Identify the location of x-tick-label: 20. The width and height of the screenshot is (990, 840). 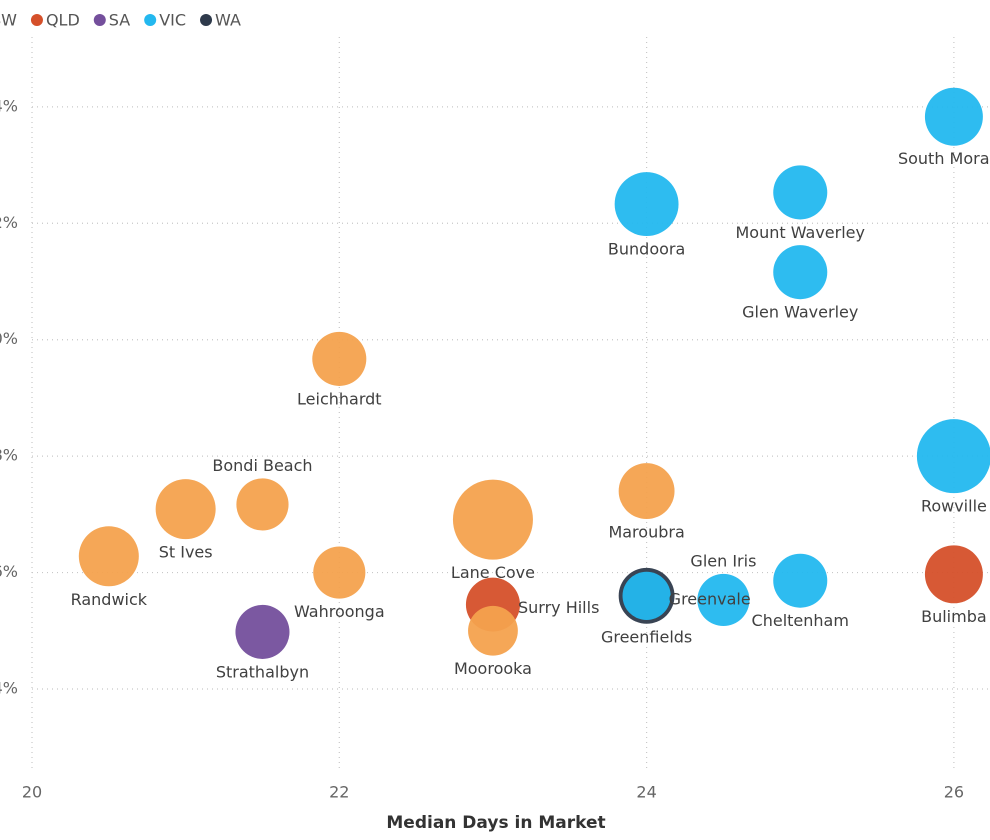
(32, 792).